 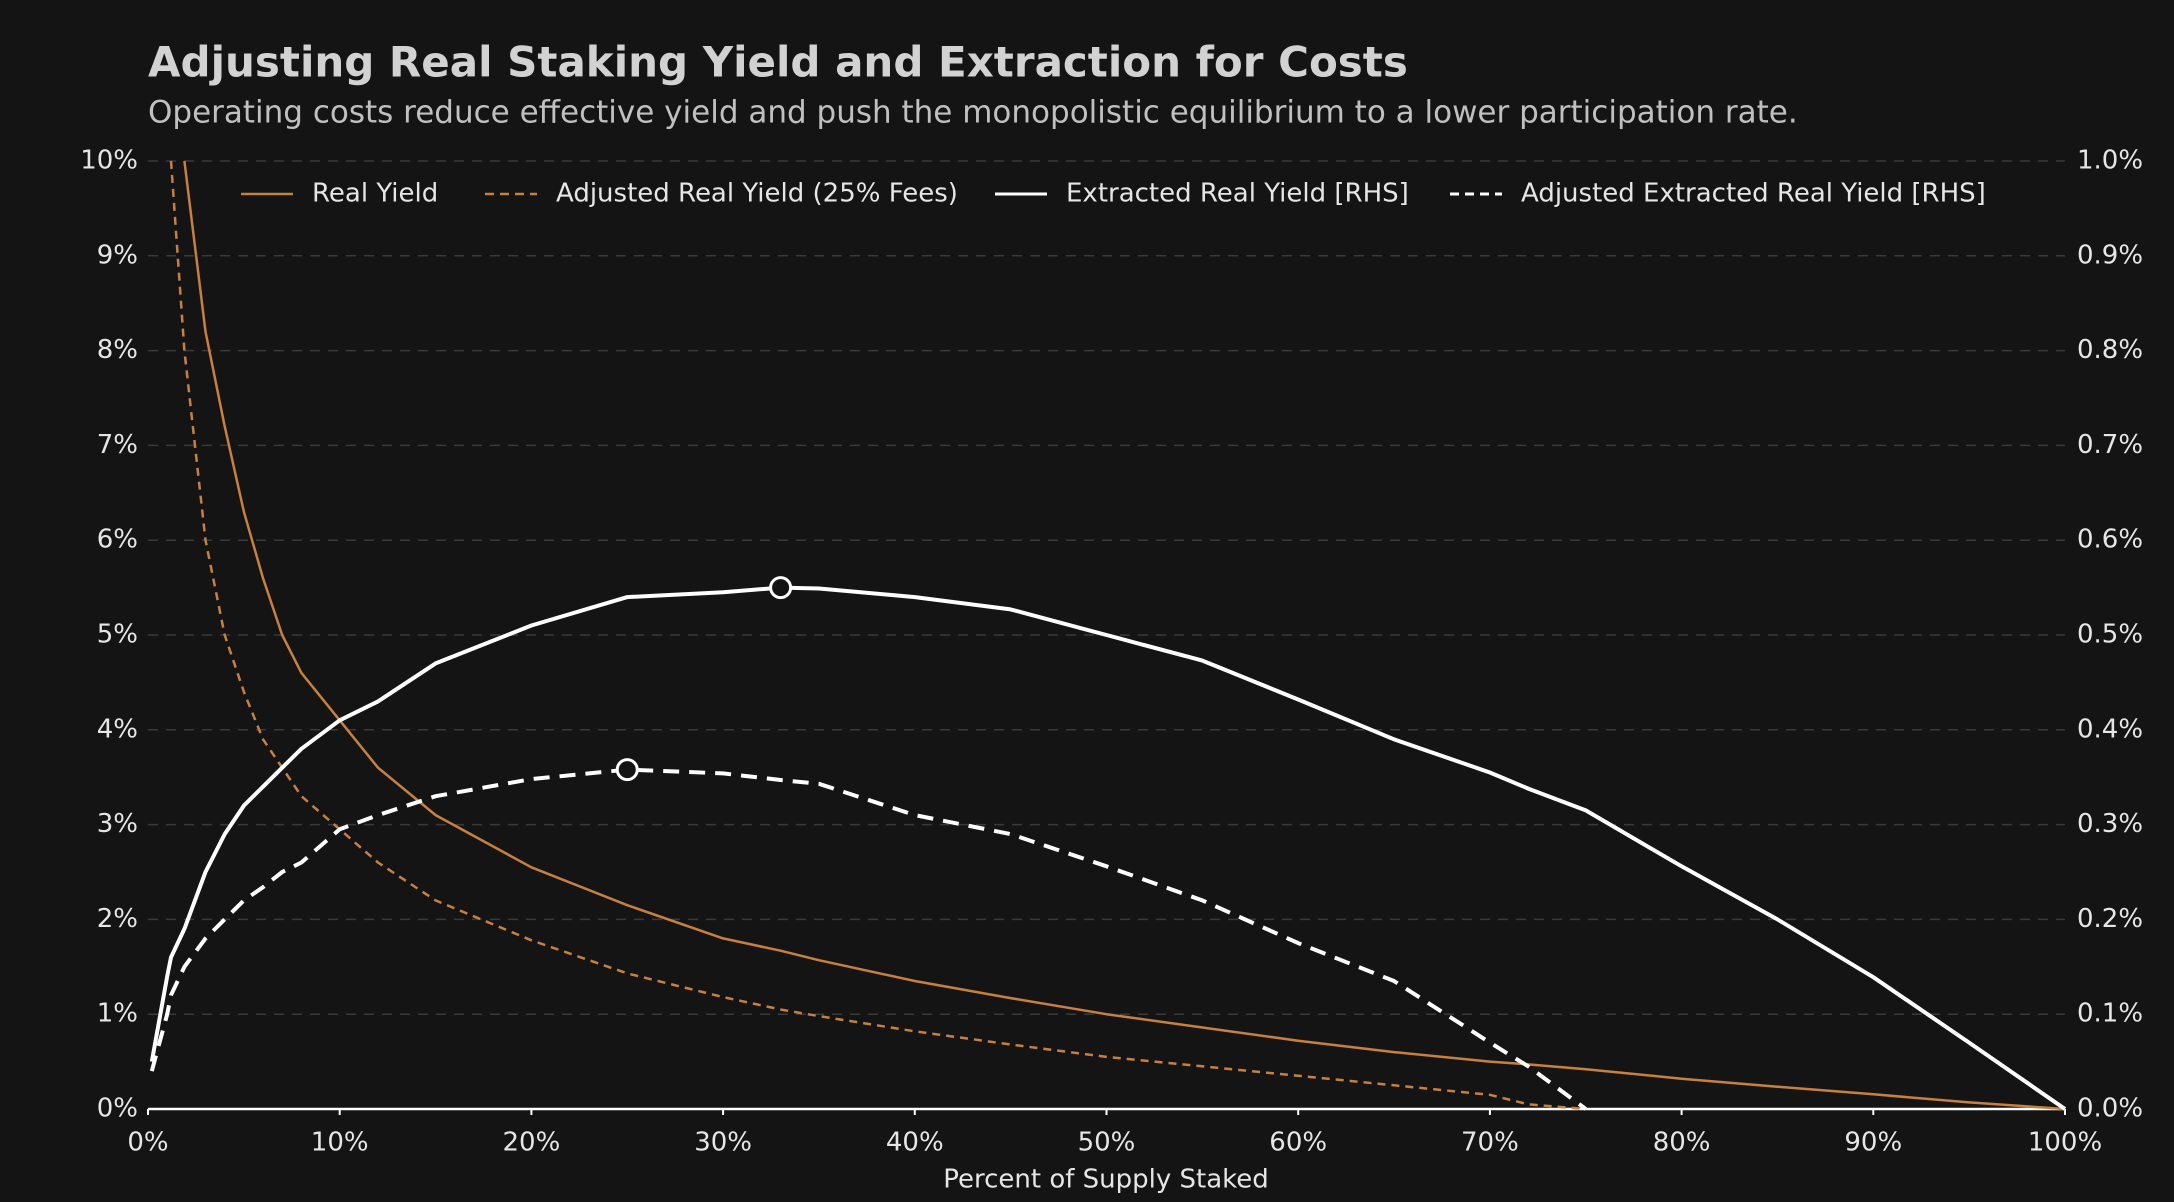 I want to click on y2-tick-label: 0.3%, so click(x=2110, y=824).